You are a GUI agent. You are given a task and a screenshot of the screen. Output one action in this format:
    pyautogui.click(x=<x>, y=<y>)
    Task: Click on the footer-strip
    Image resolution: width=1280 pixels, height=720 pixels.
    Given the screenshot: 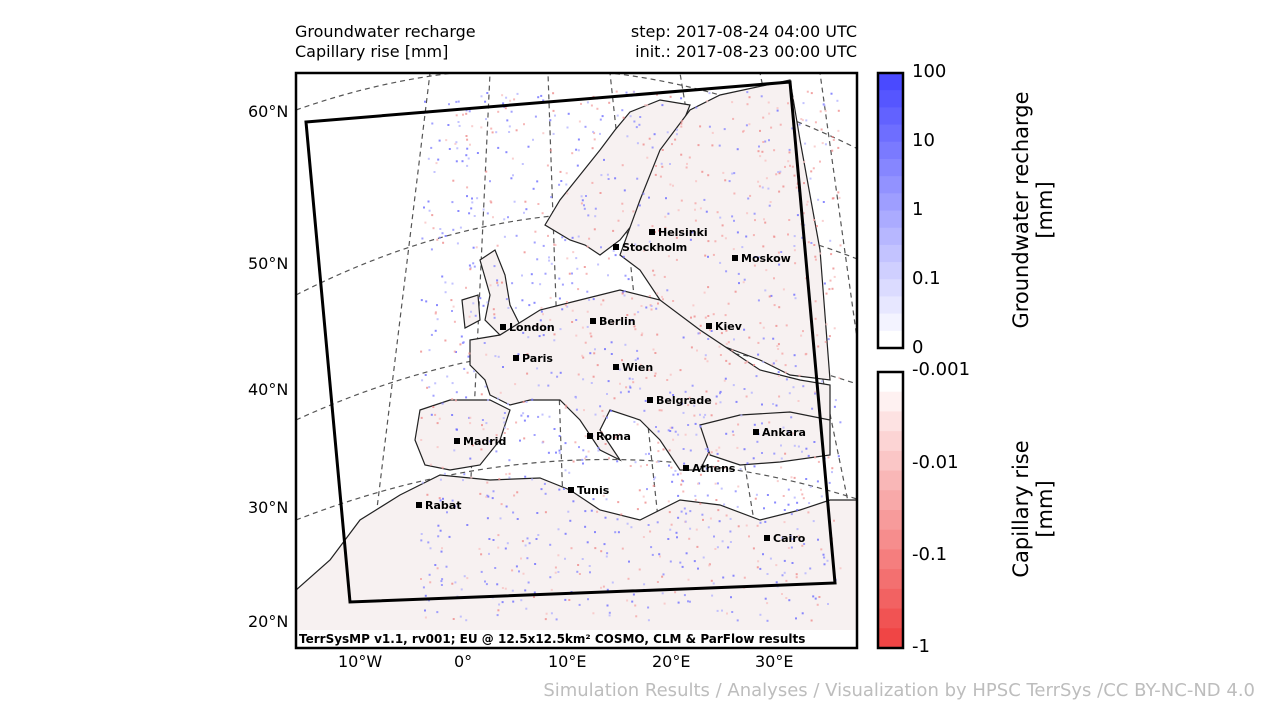 What is the action you would take?
    pyautogui.click(x=576, y=639)
    